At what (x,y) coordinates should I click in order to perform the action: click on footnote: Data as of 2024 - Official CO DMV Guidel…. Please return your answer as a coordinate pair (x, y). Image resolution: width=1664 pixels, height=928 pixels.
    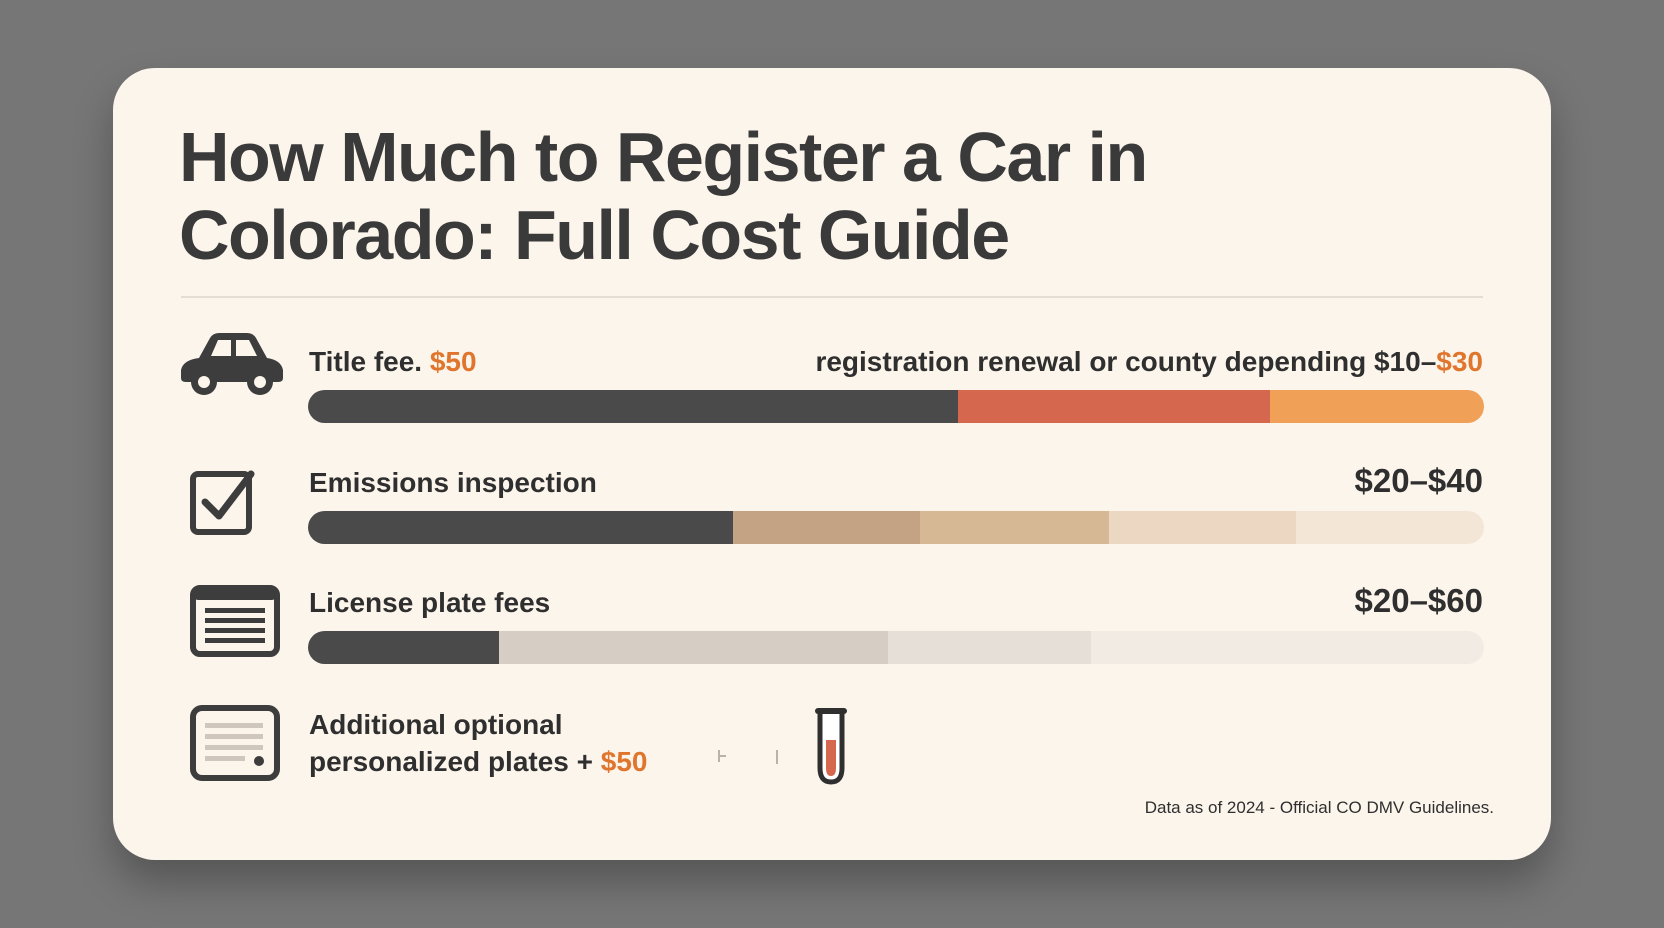
    Looking at the image, I should click on (1319, 807).